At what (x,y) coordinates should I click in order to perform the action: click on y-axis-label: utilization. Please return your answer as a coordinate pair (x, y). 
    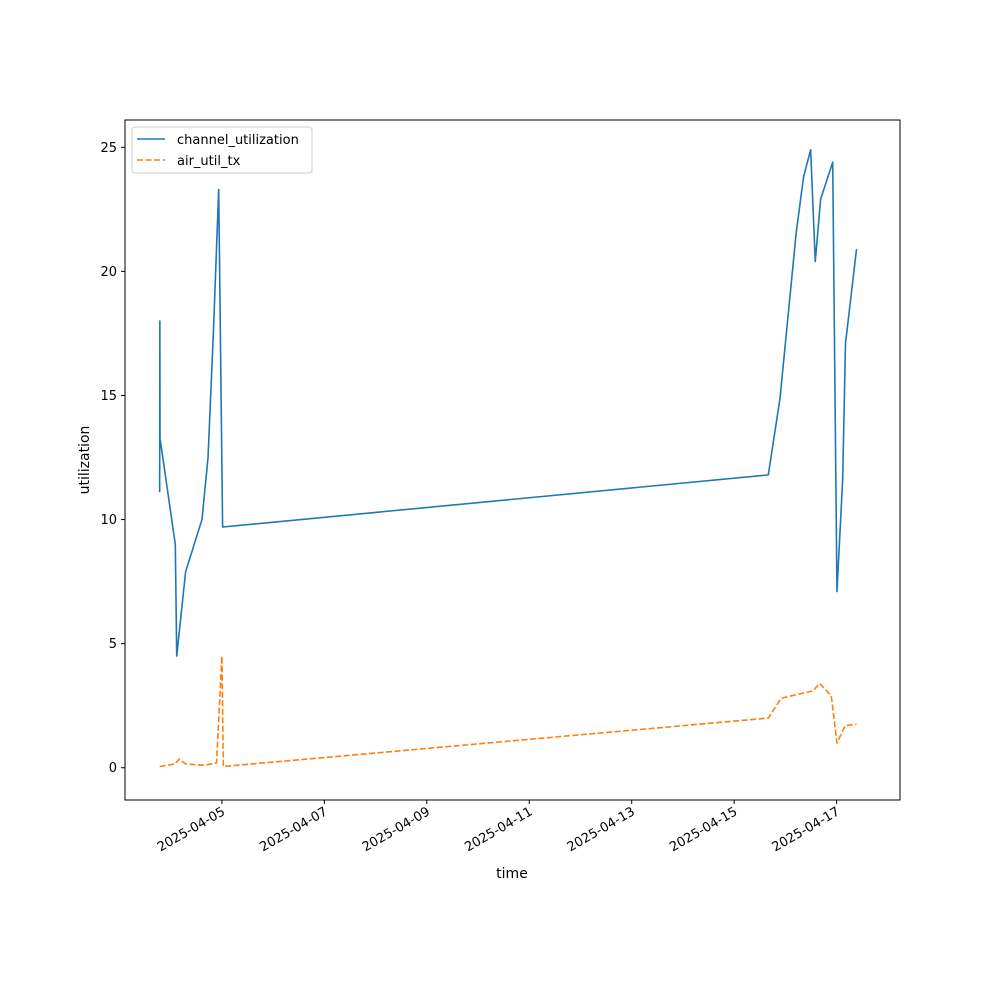
    Looking at the image, I should click on (85, 460).